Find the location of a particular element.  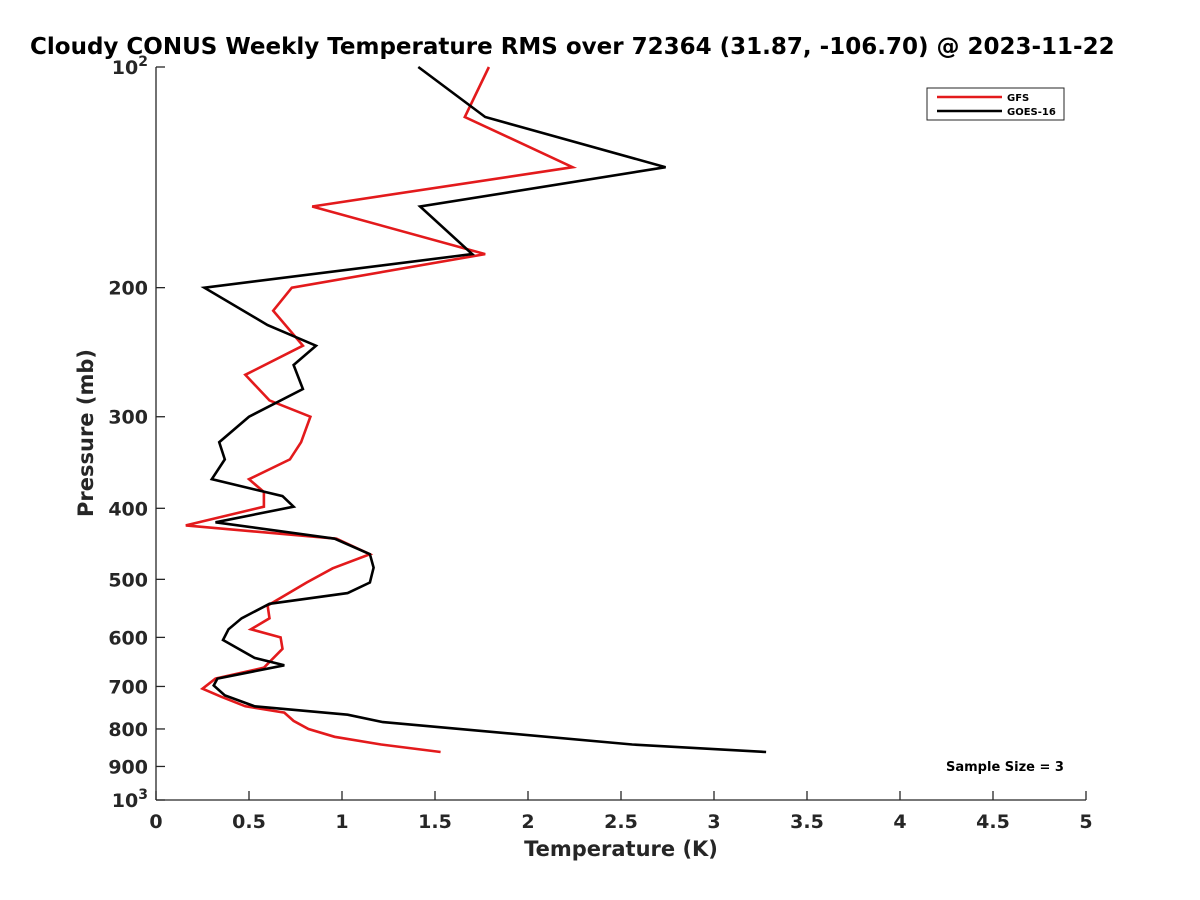

y-axis-ticks: 10² 200 300 400 500 600 700 800 900 10³ is located at coordinates (136, 433).